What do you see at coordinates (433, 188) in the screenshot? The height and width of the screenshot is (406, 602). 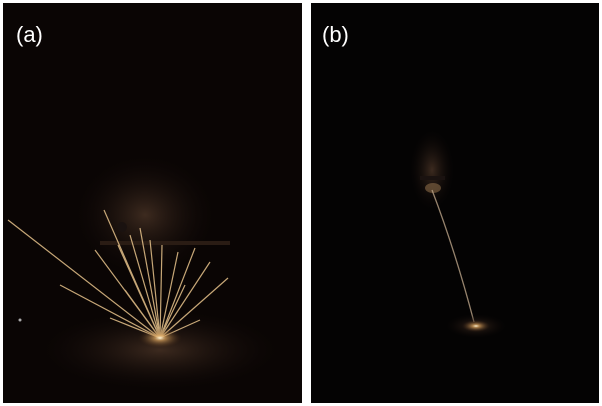 I see `nozzle-glow` at bounding box center [433, 188].